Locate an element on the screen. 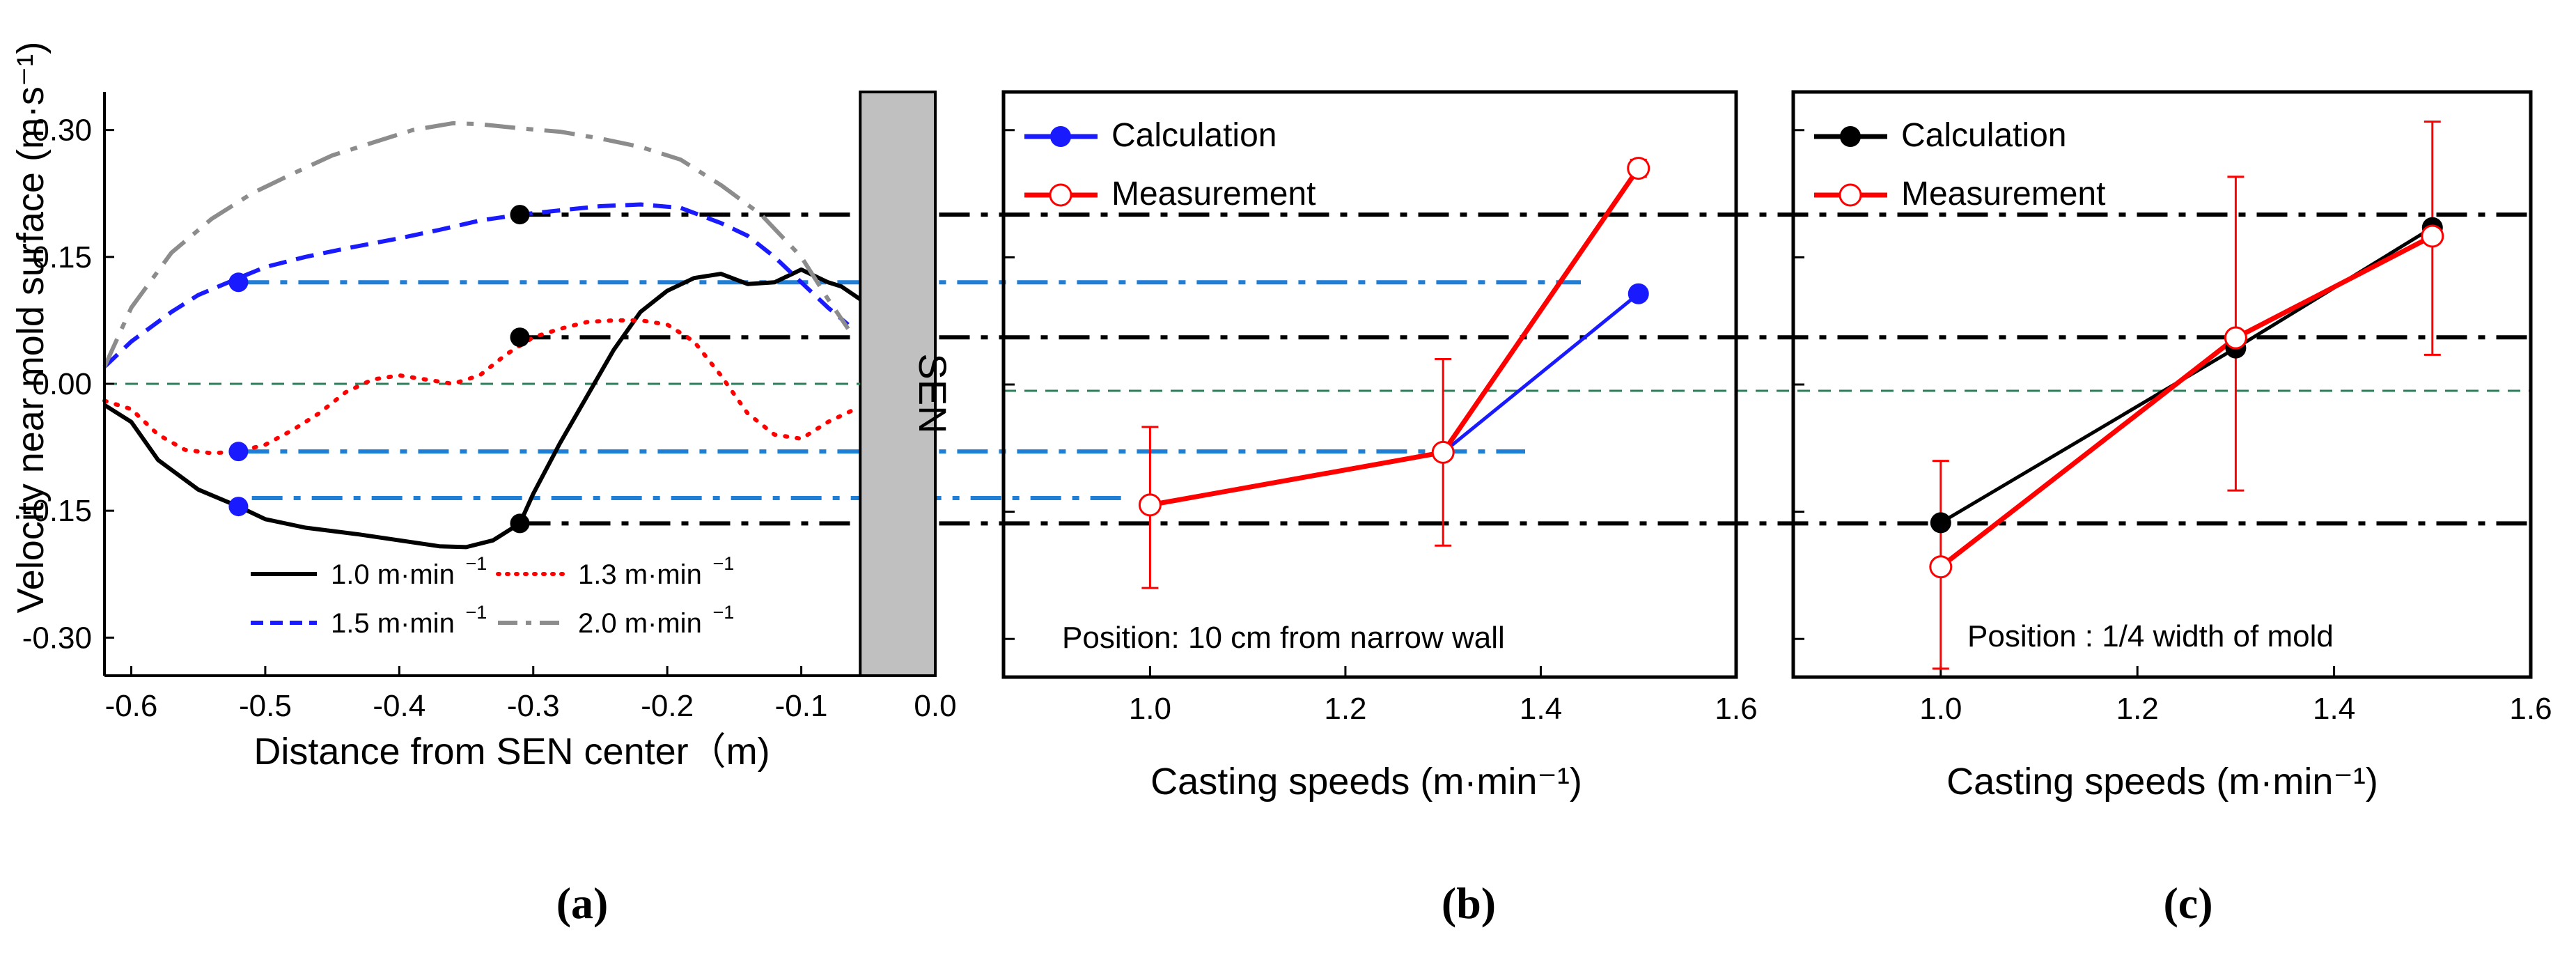 This screenshot has height=962, width=2576. panel-a-label: (a) is located at coordinates (582, 903).